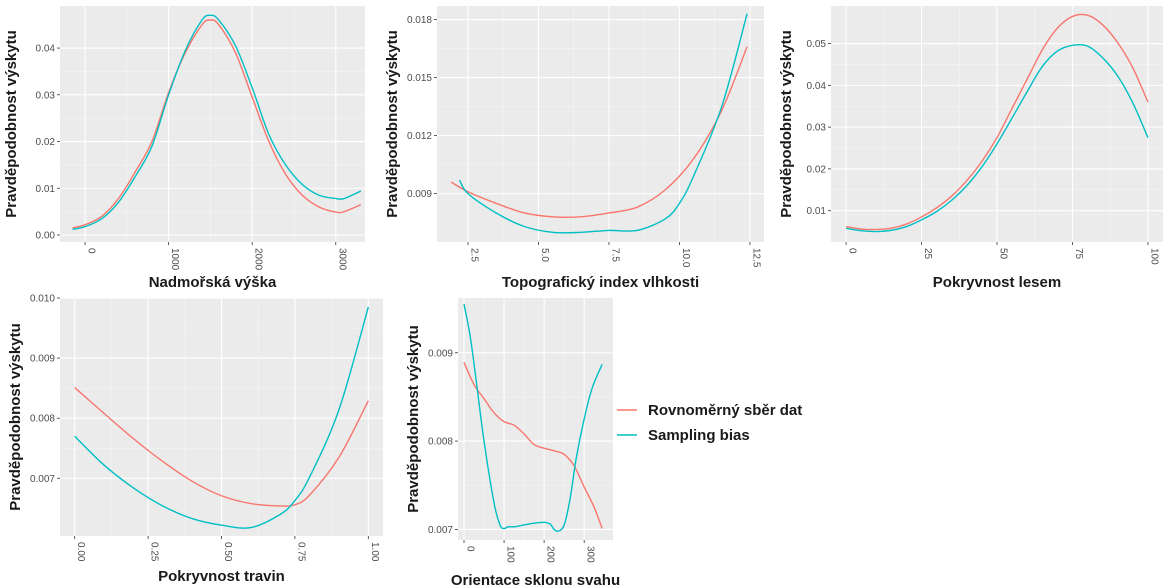 The width and height of the screenshot is (1165, 585). I want to click on x-tick-label: 75, so click(1078, 254).